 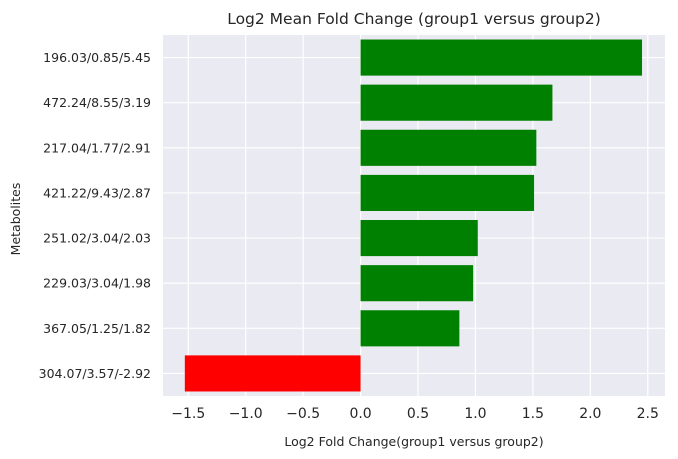 What do you see at coordinates (97, 147) in the screenshot?
I see `y-tick-label: 217.04/1.77/2.91` at bounding box center [97, 147].